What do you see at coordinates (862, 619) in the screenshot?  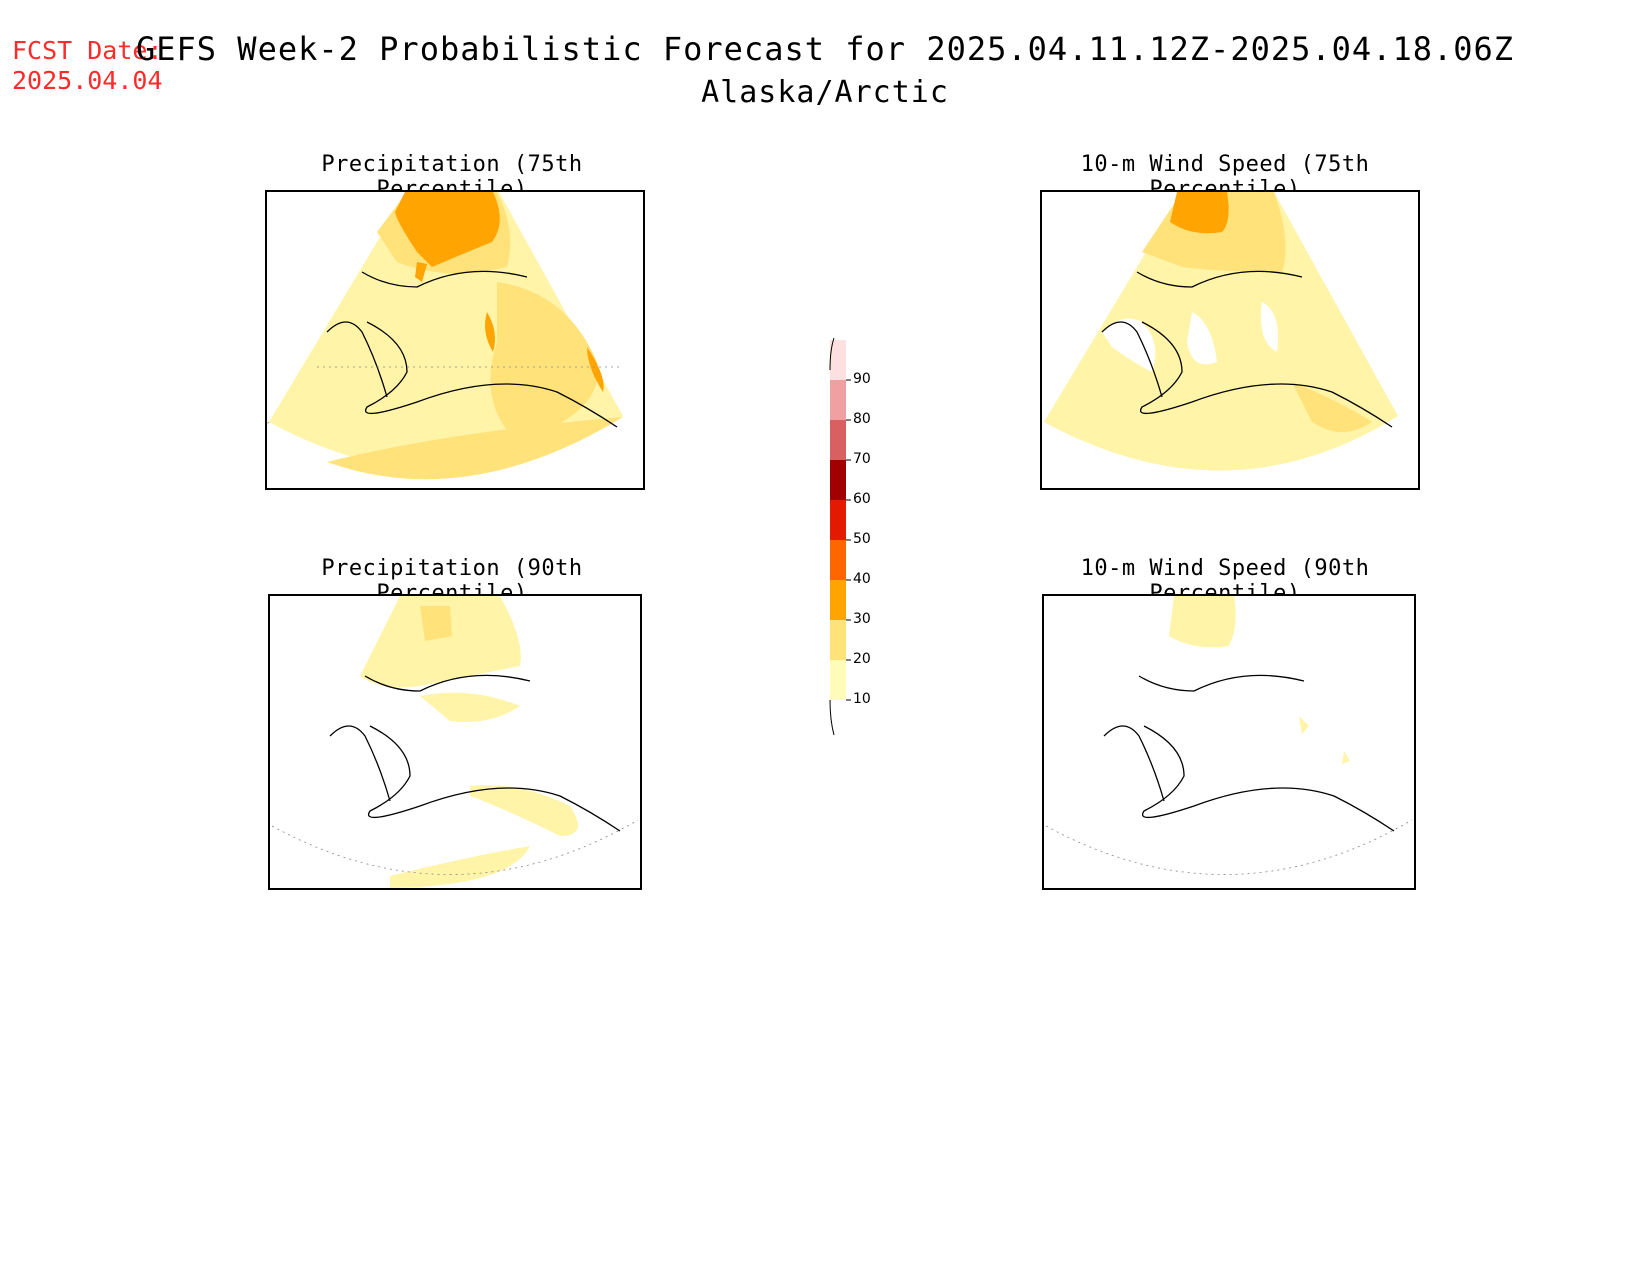 I see `colorbar-label: 30` at bounding box center [862, 619].